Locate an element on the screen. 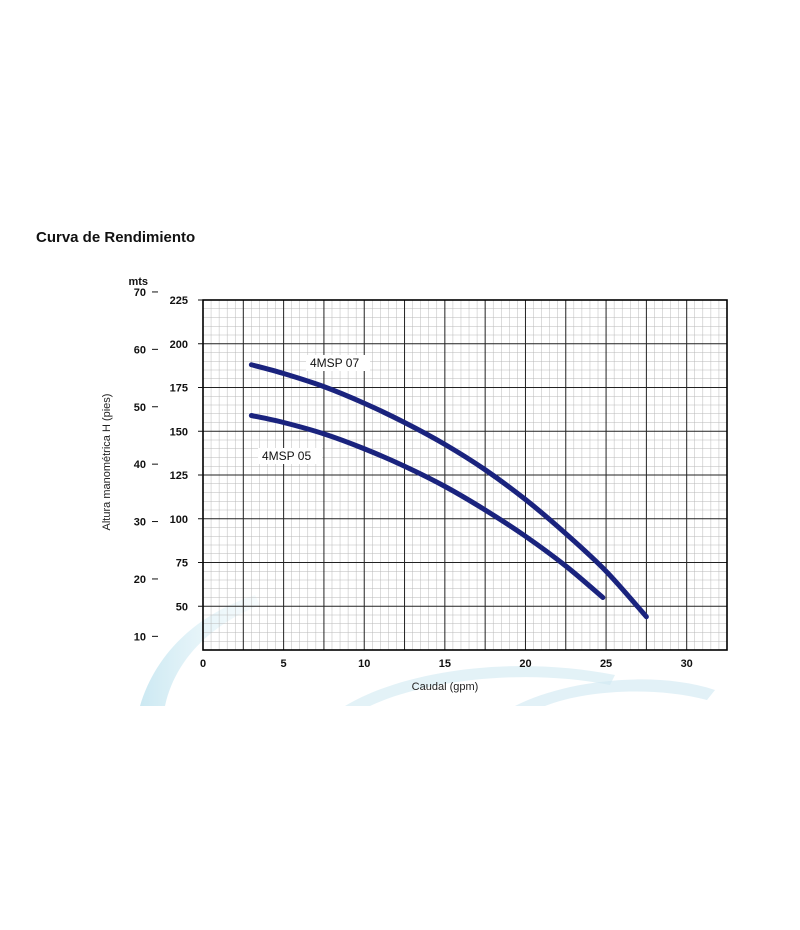 This screenshot has width=800, height=930. series-label: 4MSP 05 is located at coordinates (286, 456).